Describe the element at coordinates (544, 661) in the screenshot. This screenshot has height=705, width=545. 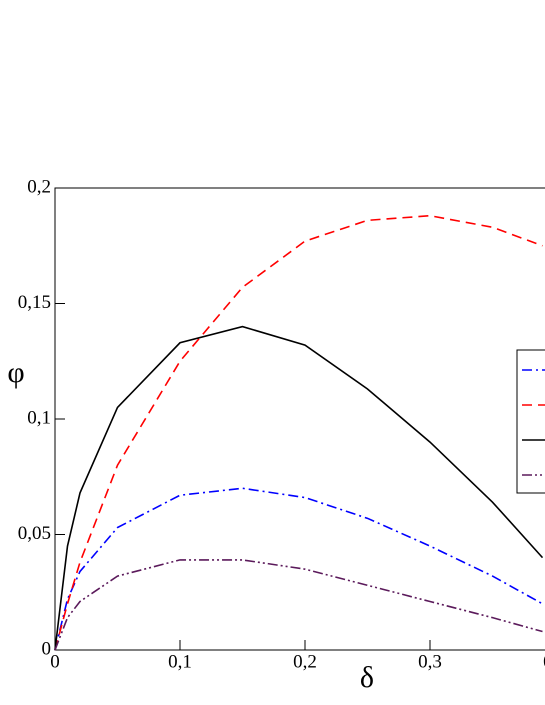
I see `x-tick-label: 0,4` at that location.